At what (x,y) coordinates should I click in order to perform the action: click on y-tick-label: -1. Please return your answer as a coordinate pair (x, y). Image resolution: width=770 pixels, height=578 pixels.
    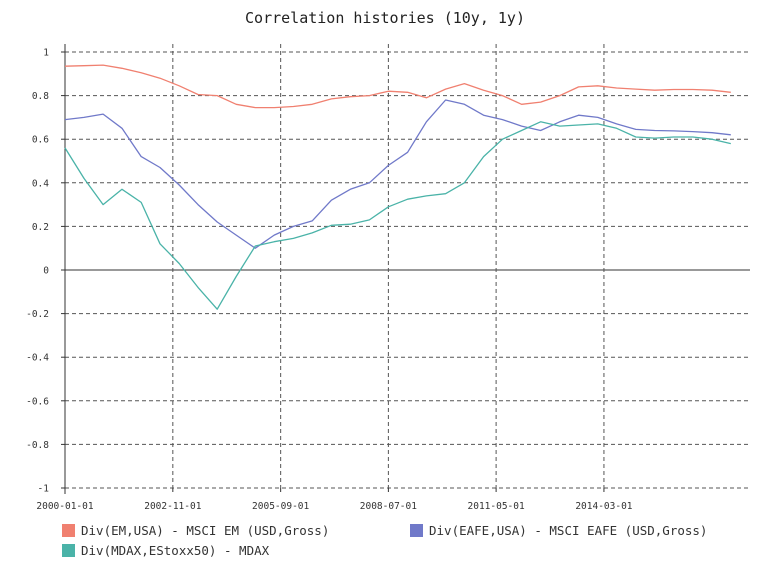
    Looking at the image, I should click on (44, 489).